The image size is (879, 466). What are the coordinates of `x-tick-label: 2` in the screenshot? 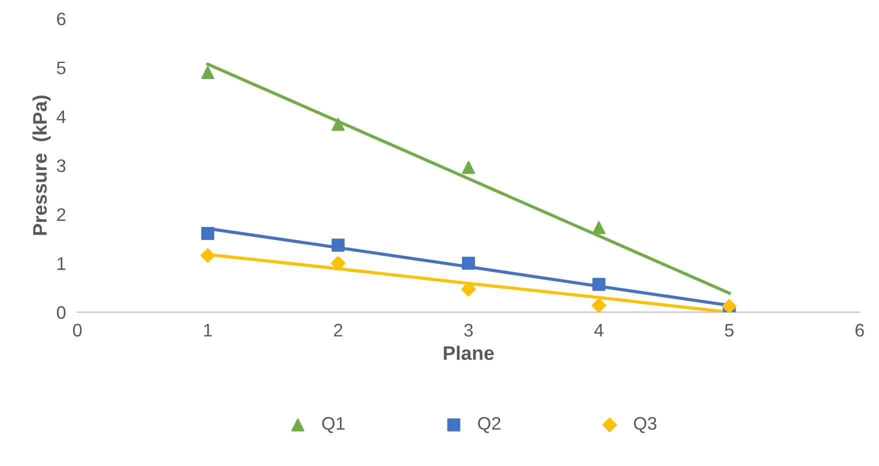 It's located at (338, 330).